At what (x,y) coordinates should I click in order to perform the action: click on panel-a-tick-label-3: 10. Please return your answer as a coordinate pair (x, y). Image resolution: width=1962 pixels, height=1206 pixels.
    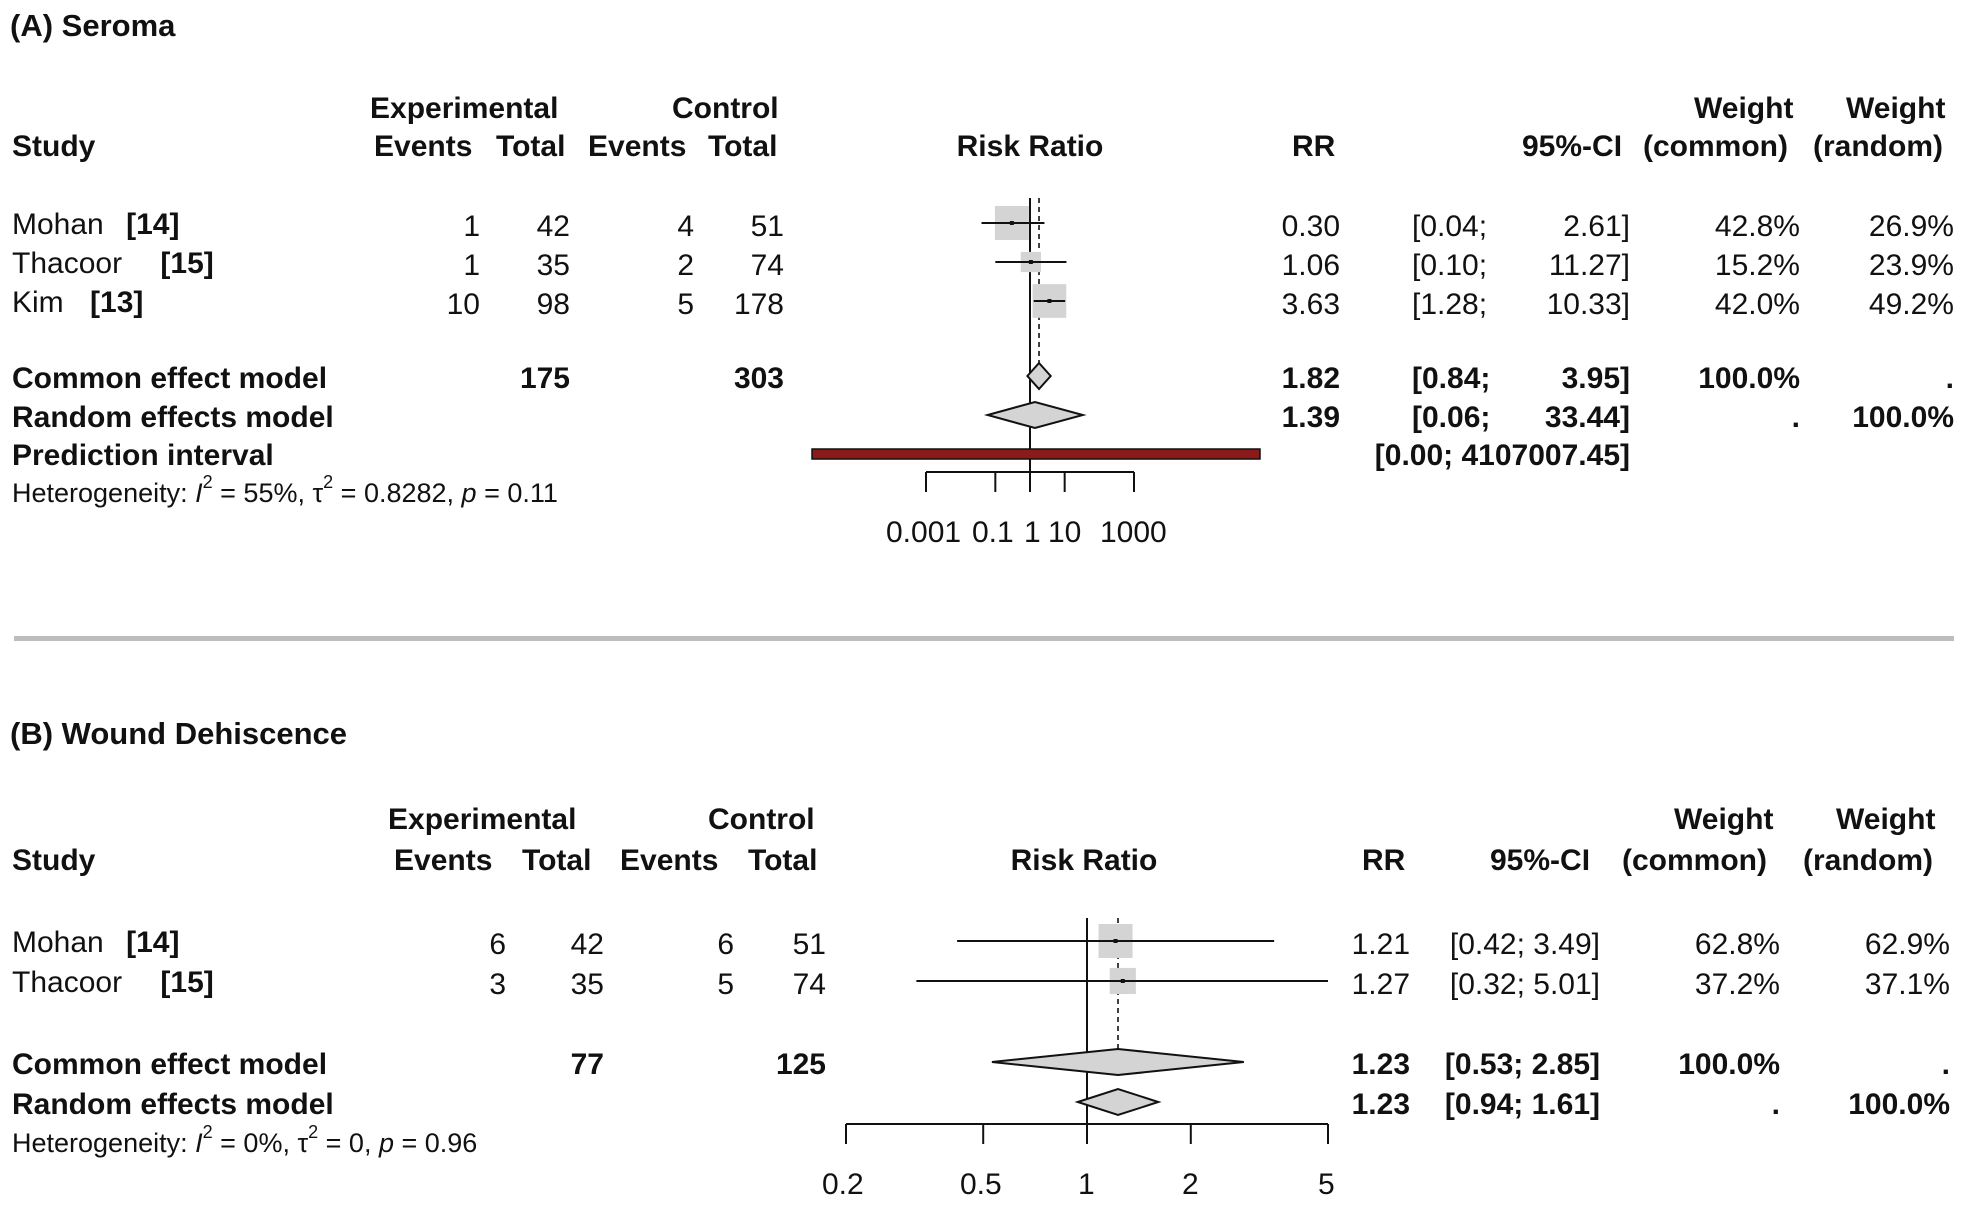
    Looking at the image, I should click on (1065, 532).